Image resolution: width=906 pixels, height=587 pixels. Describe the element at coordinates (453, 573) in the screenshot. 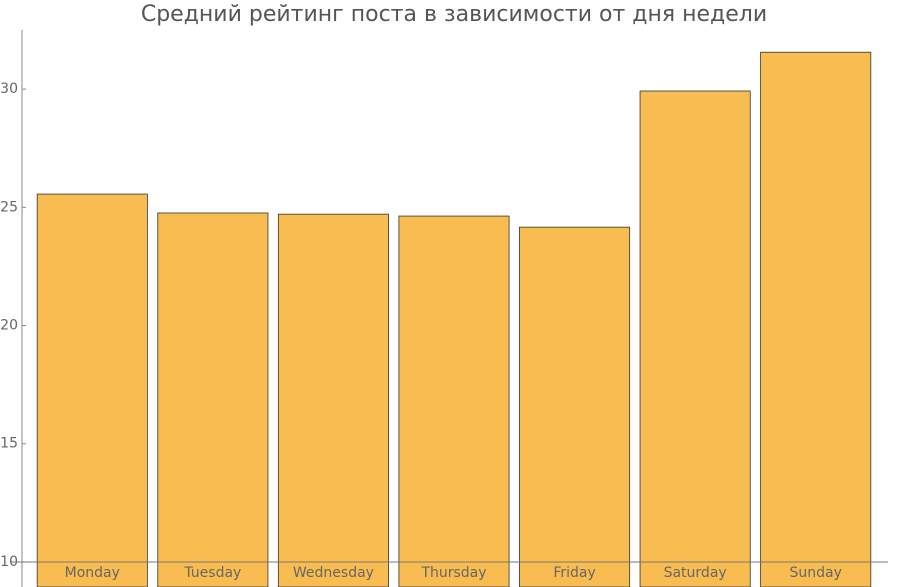

I see `x-tick-label: Thursday` at that location.